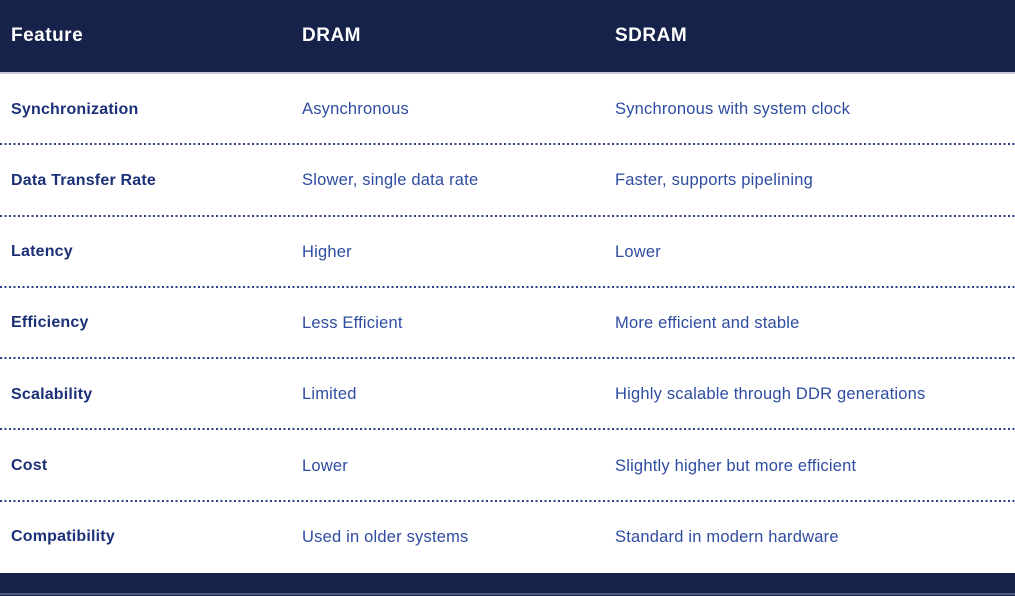 Image resolution: width=1015 pixels, height=596 pixels. I want to click on feature-cell: Latency, so click(42, 252).